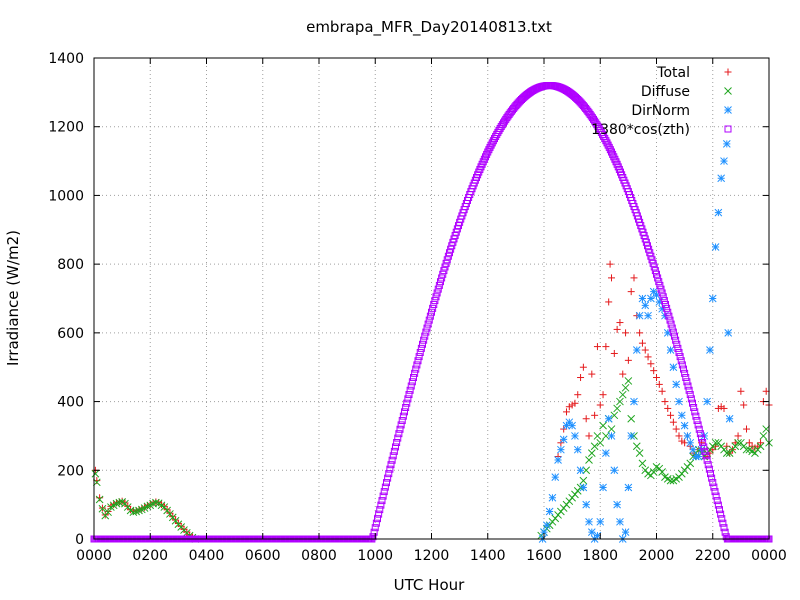  Describe the element at coordinates (488, 556) in the screenshot. I see `x-tick-label: 1400` at that location.